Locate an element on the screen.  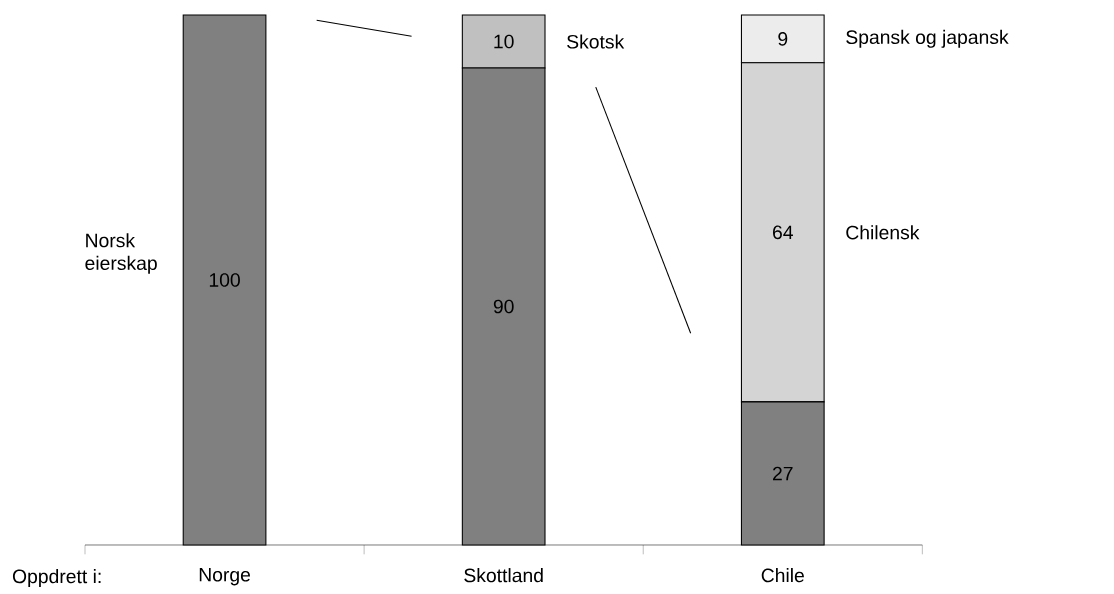
series-label: Spansk og japansk is located at coordinates (927, 38).